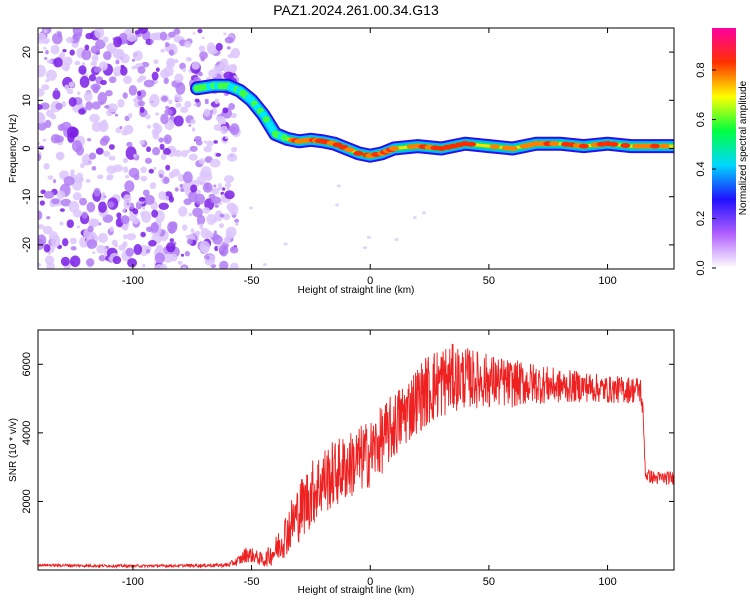 The width and height of the screenshot is (750, 600). I want to click on x-tick-label: -50, so click(252, 281).